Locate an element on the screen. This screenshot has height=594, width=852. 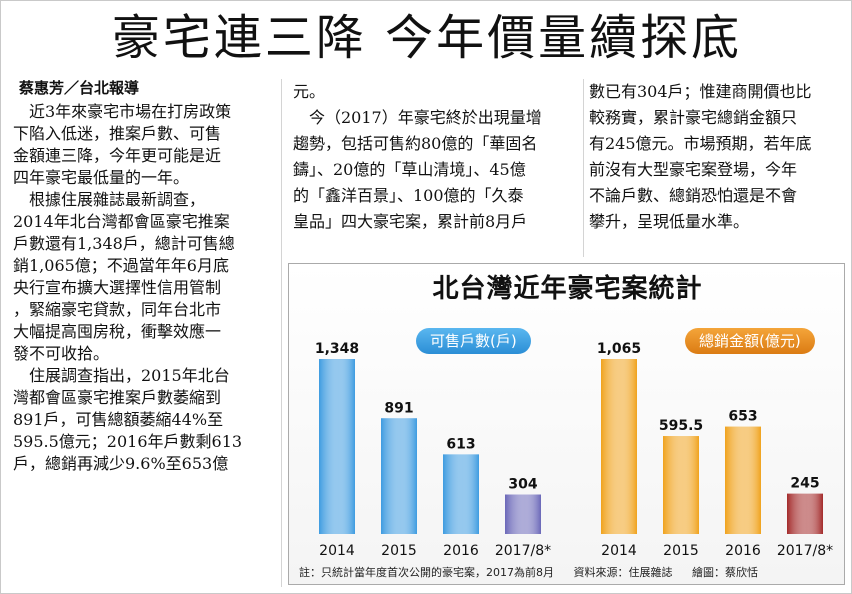
text-line: 下陷入低迷，推案戶數、可售 is located at coordinates (117, 133).